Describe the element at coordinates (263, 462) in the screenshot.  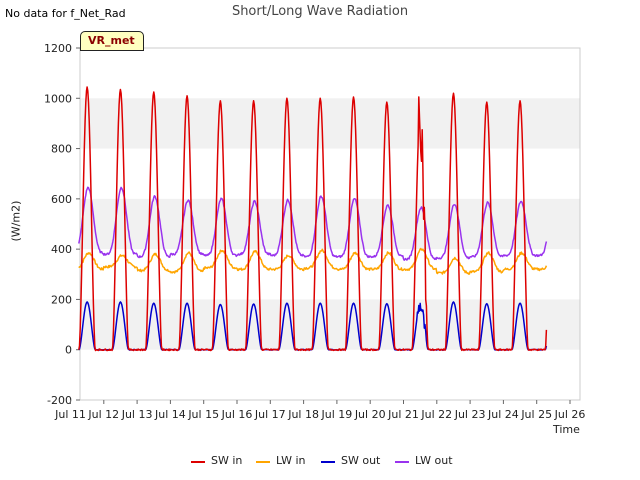
I see `legend-swatch-lw-in` at that location.